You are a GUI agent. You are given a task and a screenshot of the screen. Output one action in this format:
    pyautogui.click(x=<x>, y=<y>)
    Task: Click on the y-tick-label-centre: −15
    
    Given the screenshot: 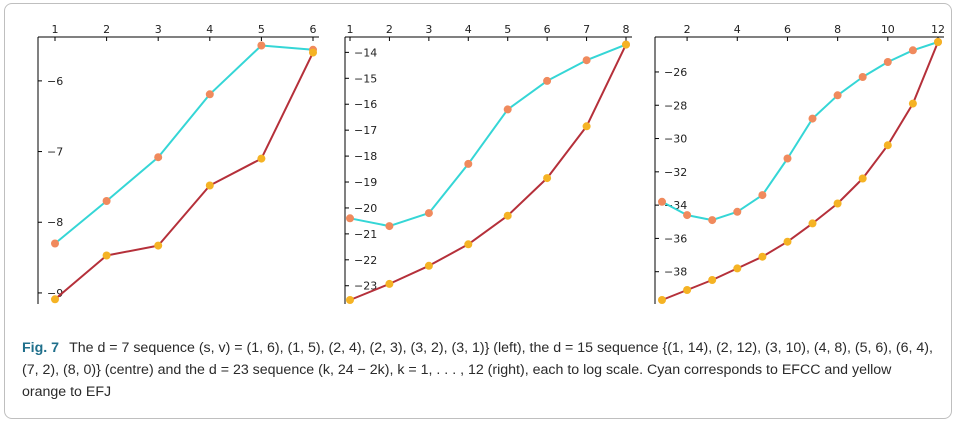 What is the action you would take?
    pyautogui.click(x=365, y=78)
    